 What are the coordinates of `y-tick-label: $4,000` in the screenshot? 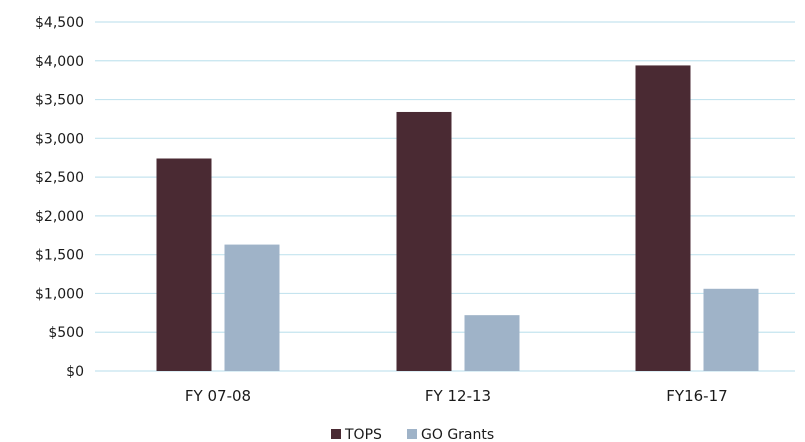 It's located at (59, 62).